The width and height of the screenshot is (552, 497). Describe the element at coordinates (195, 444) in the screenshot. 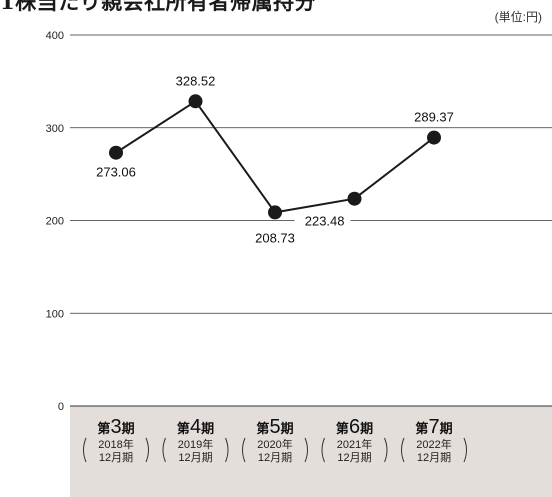

I see `category-label-year: 2019年` at that location.